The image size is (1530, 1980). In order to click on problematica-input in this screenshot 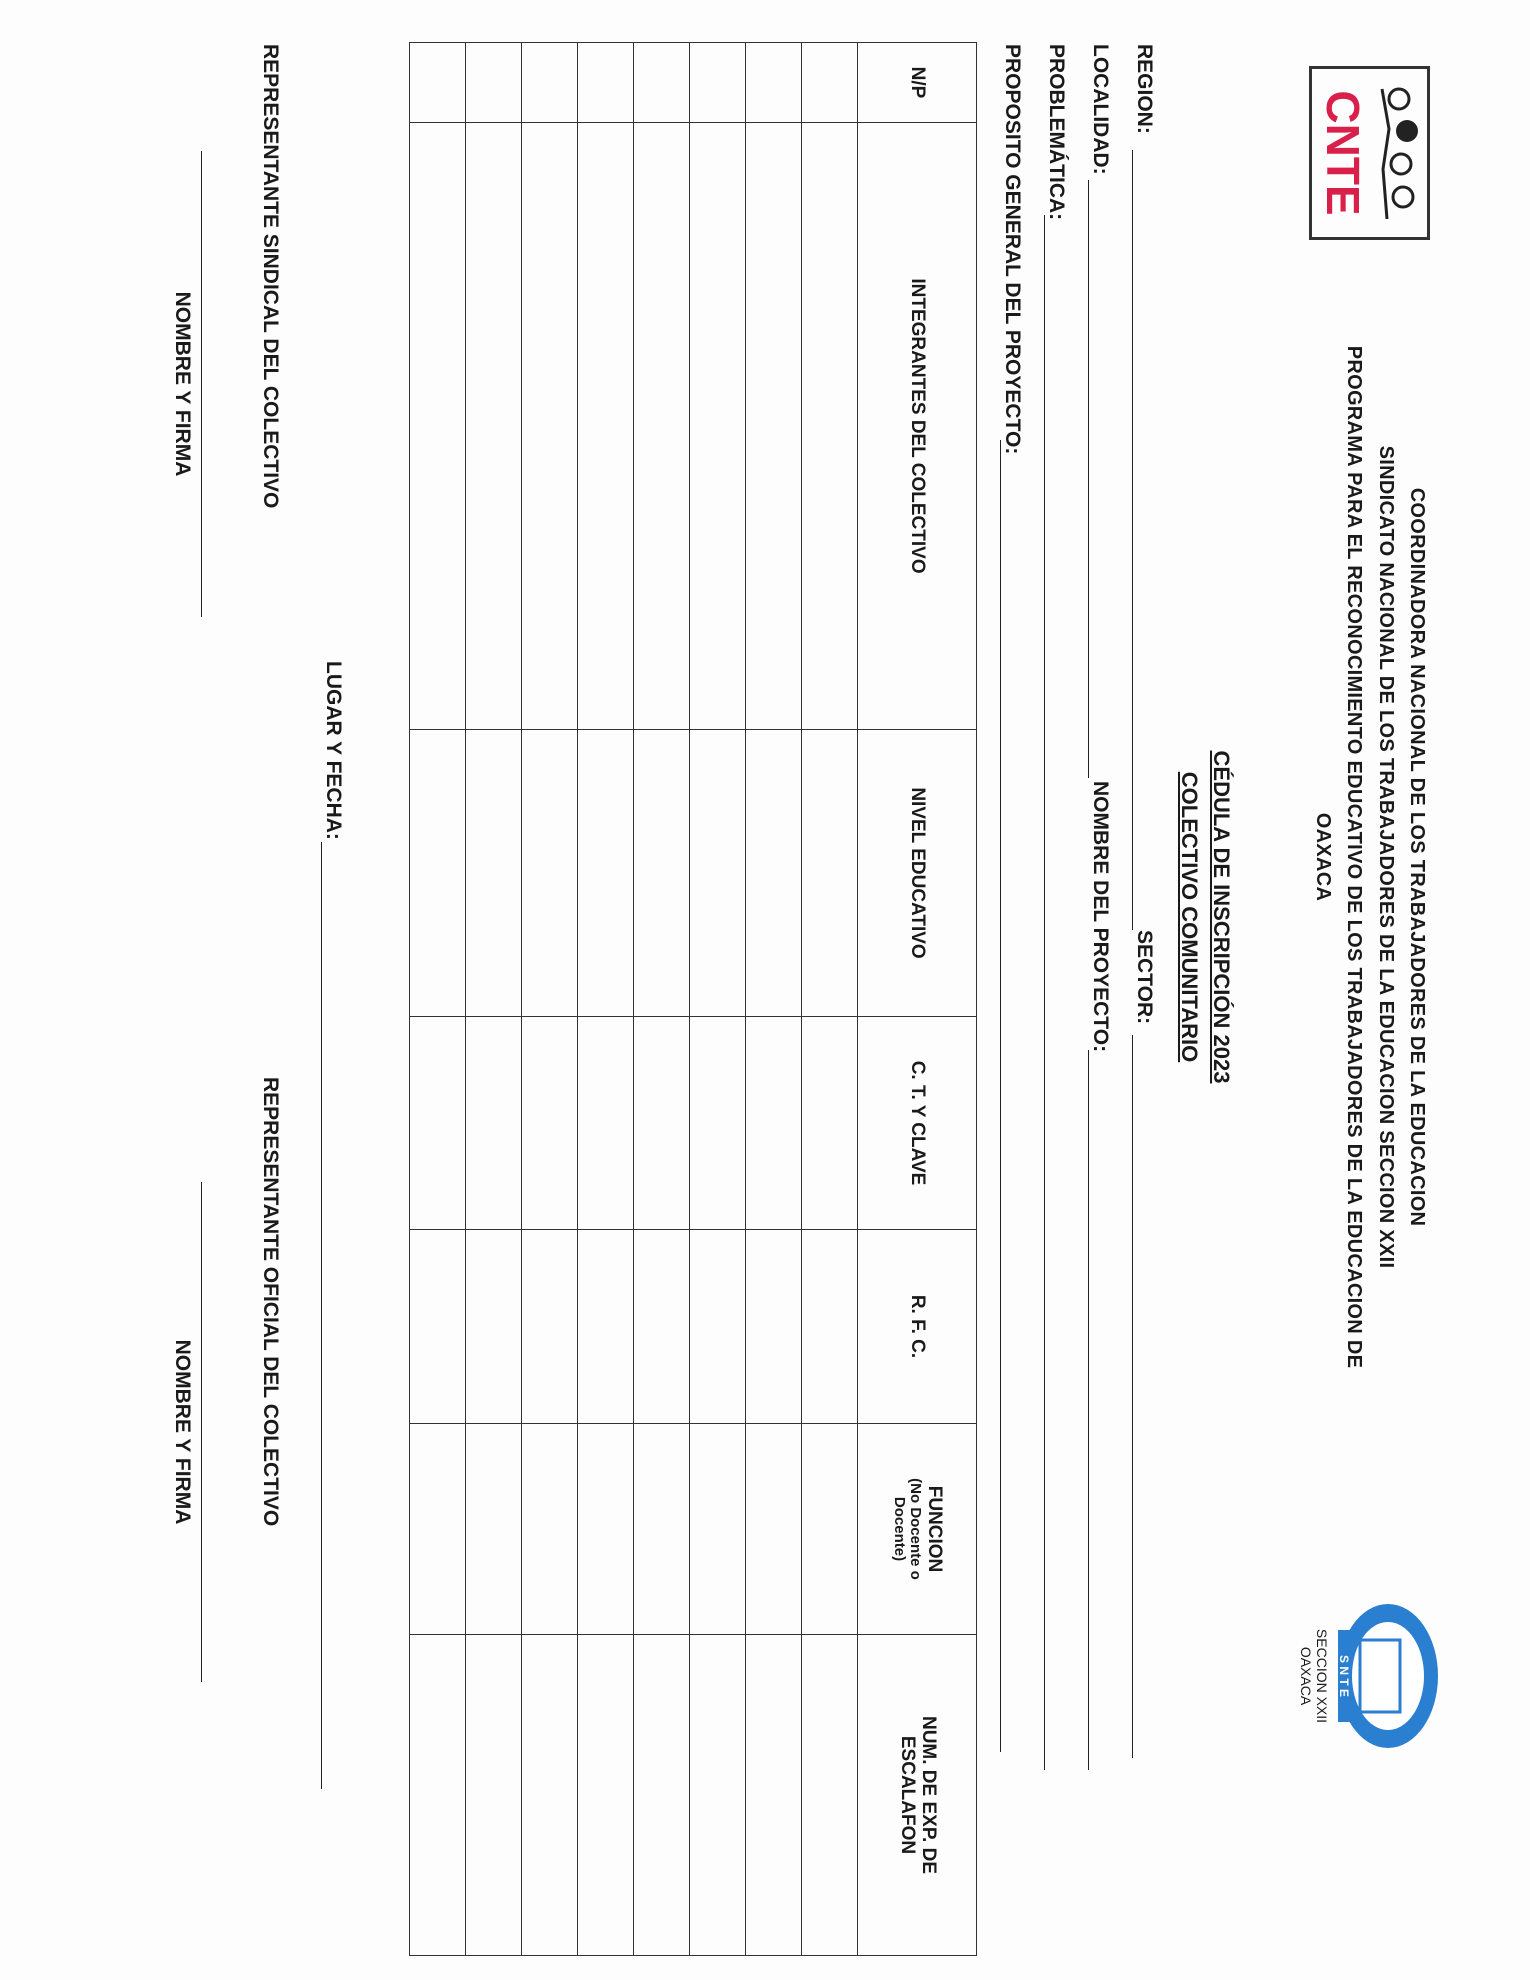, I will do `click(1044, 992)`.